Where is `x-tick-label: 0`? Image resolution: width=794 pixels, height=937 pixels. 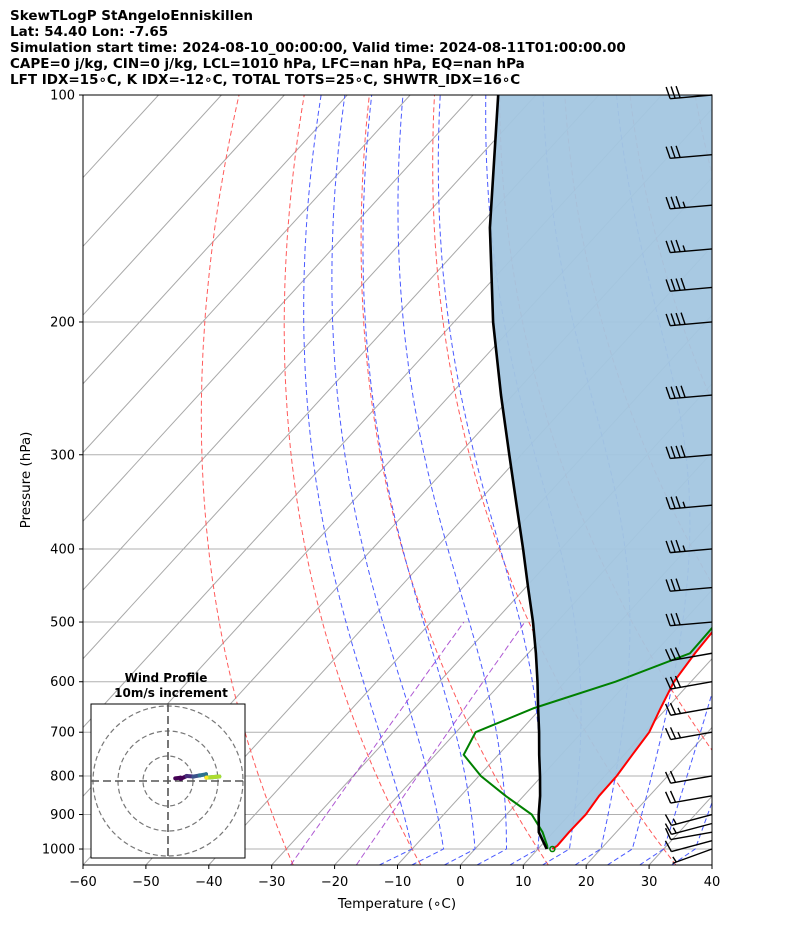 x-tick-label: 0 is located at coordinates (460, 882).